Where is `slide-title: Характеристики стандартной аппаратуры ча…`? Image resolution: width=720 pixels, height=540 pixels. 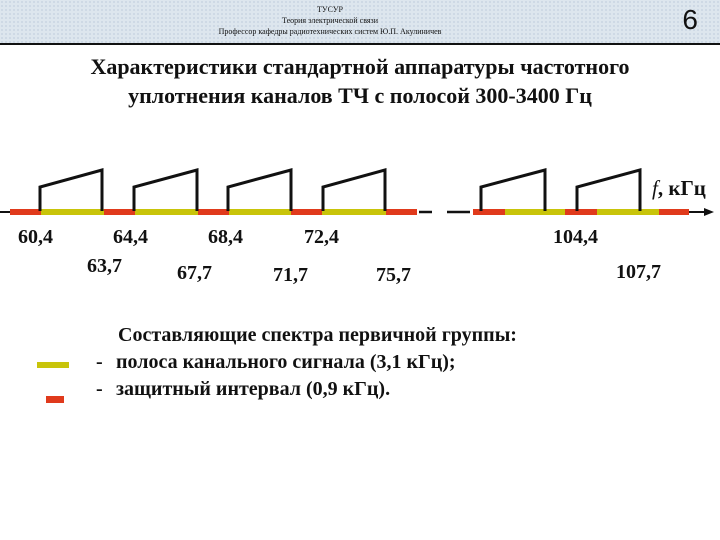
slide-title: Характеристики стандартной аппаратуры ча… is located at coordinates (360, 81).